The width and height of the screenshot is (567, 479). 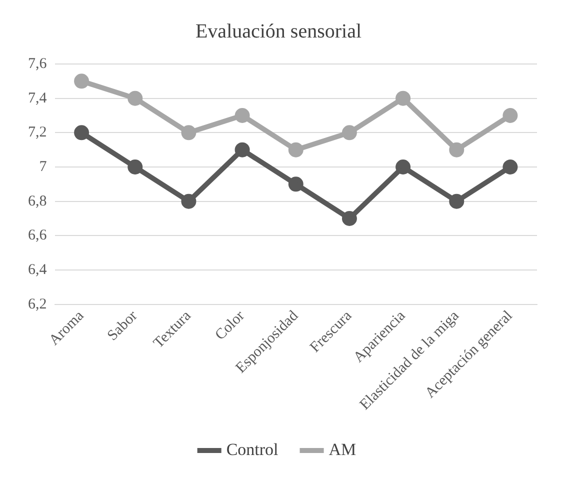 What do you see at coordinates (342, 449) in the screenshot?
I see `legend-label: AM` at bounding box center [342, 449].